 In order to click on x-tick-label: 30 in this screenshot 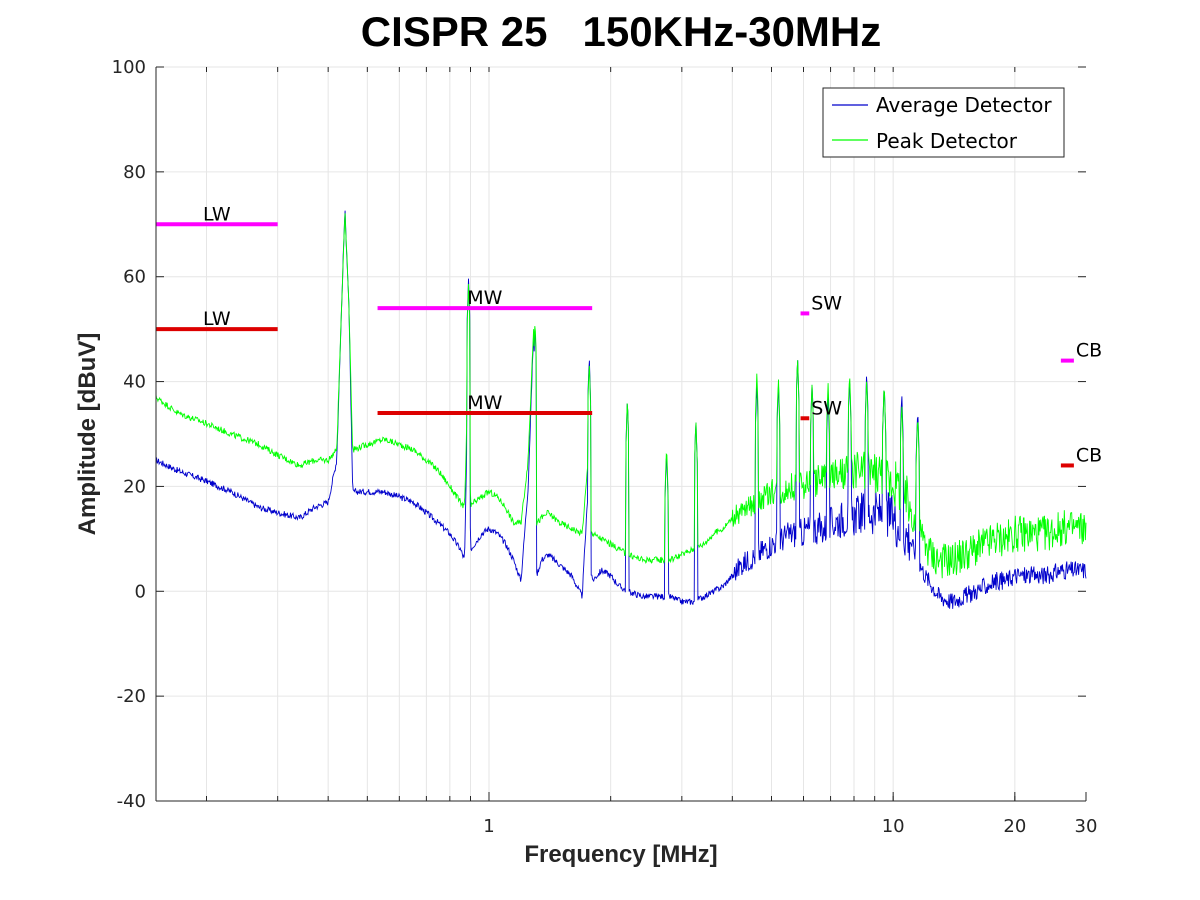, I will do `click(1086, 826)`.